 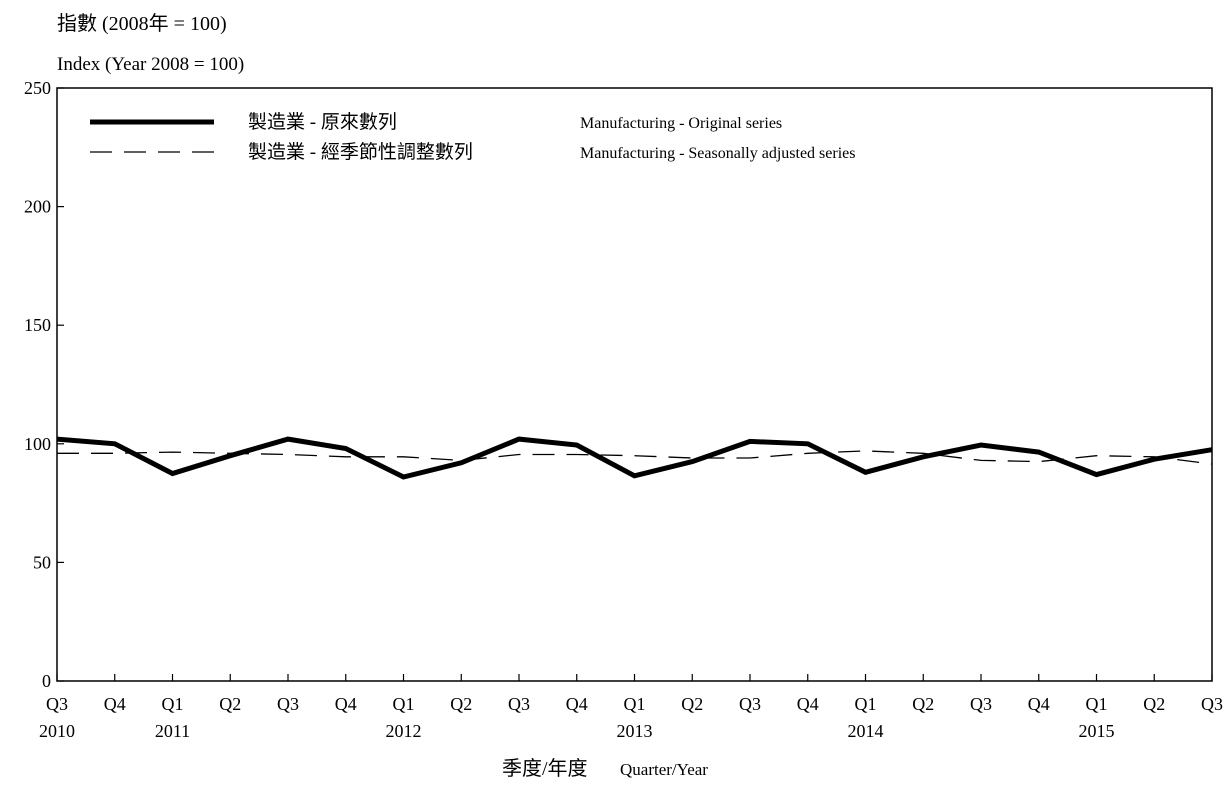 I want to click on y-axis-label-zh: 指數 (2008年 = 100), so click(x=142, y=23).